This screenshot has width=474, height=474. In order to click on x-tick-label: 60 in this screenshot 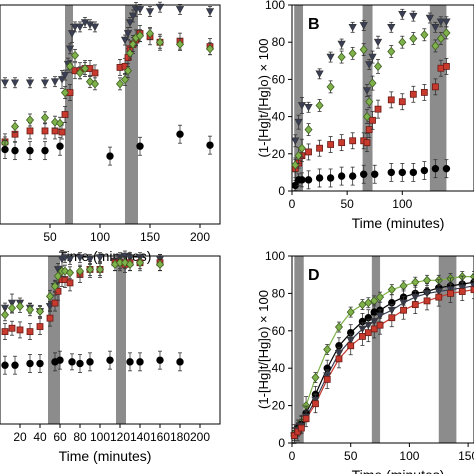, I will do `click(60, 437)`.